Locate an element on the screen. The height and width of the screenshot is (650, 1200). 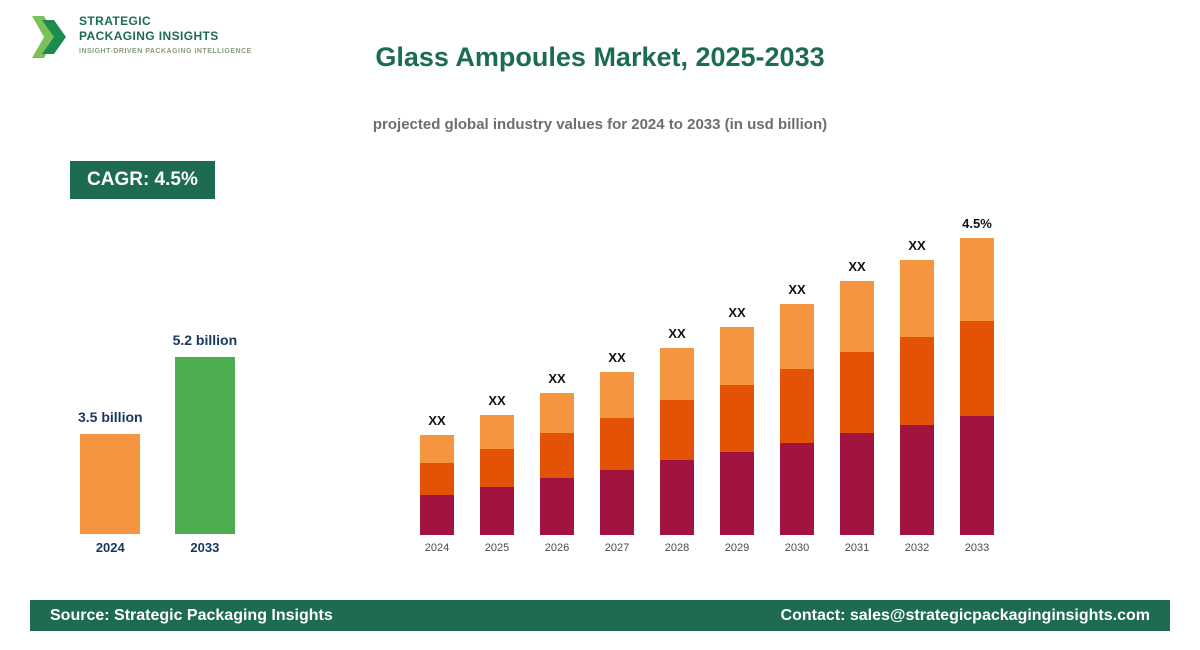
stacked-bar-category-label: 2026 is located at coordinates (557, 548).